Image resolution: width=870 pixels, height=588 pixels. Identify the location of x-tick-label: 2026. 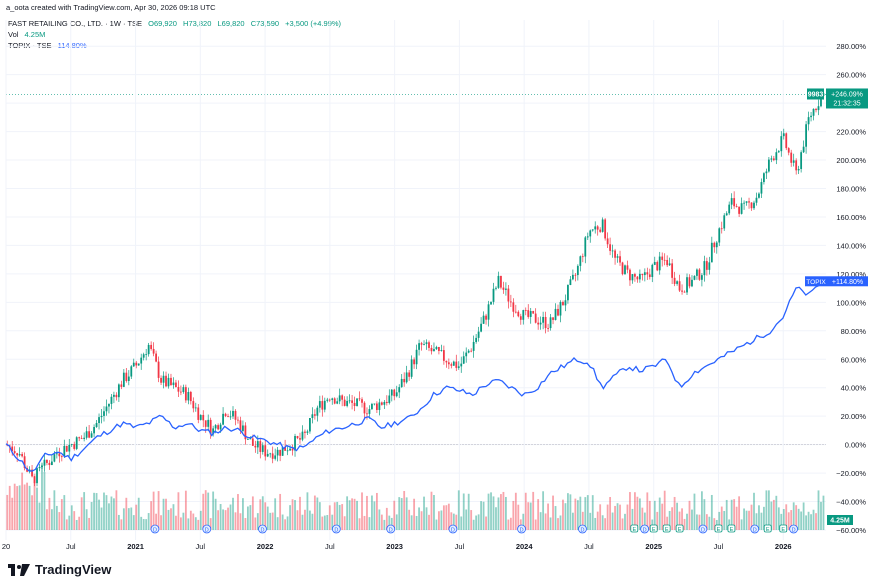
(783, 546).